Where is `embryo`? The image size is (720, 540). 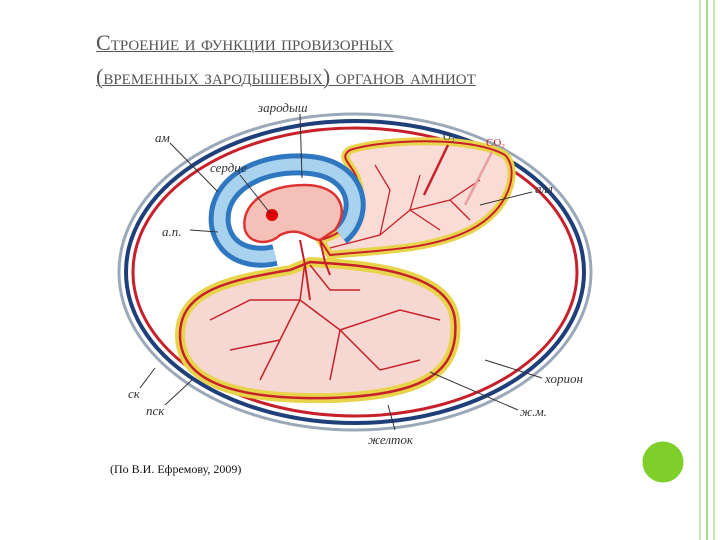 embryo is located at coordinates (293, 213).